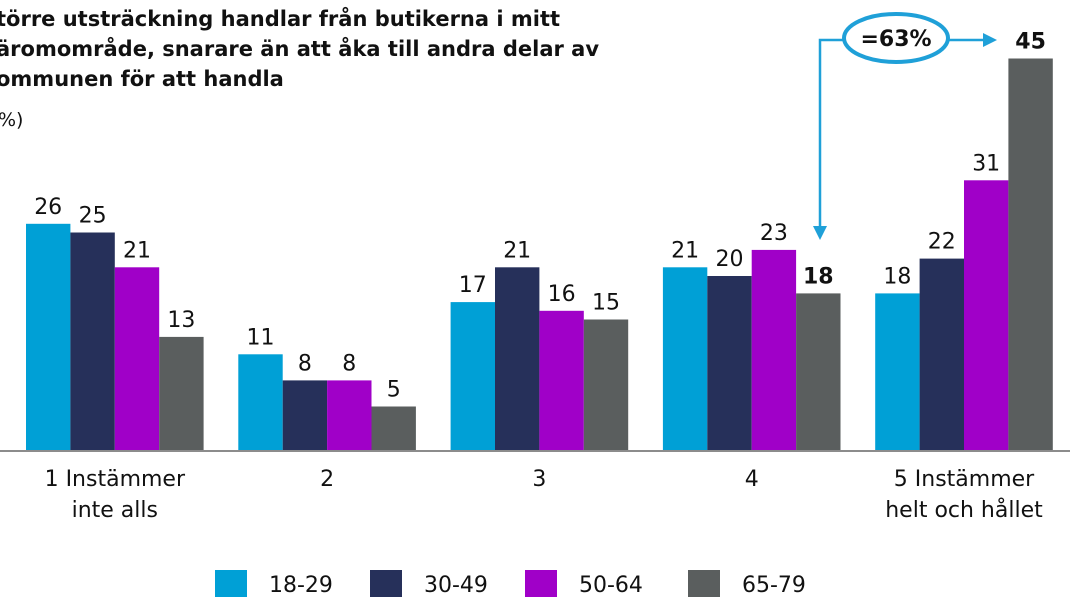 Image resolution: width=1070 pixels, height=602 pixels. Describe the element at coordinates (730, 259) in the screenshot. I see `value-label: 20` at that location.